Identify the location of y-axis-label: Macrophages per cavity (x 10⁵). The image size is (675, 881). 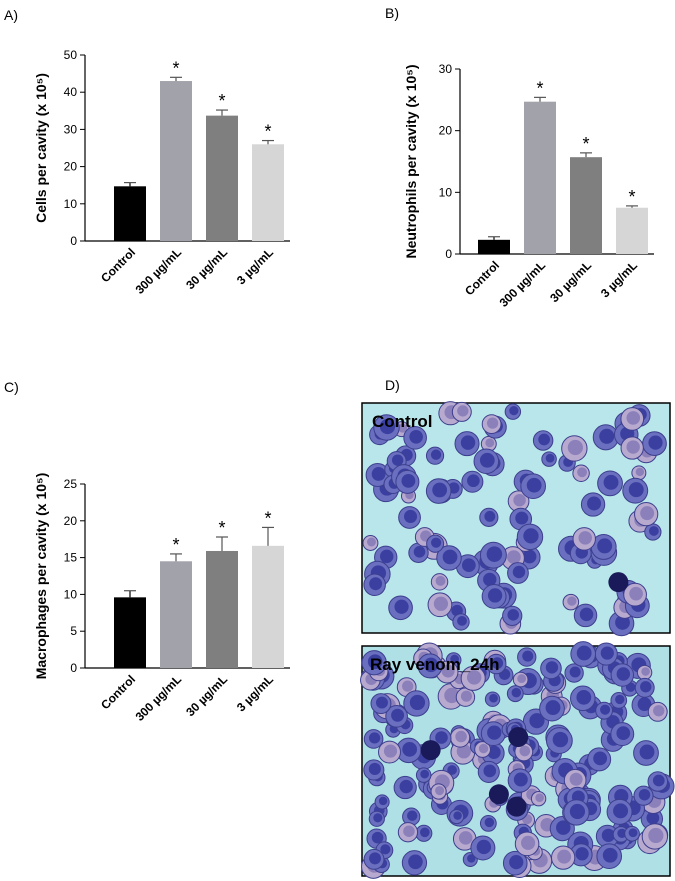
(41, 576).